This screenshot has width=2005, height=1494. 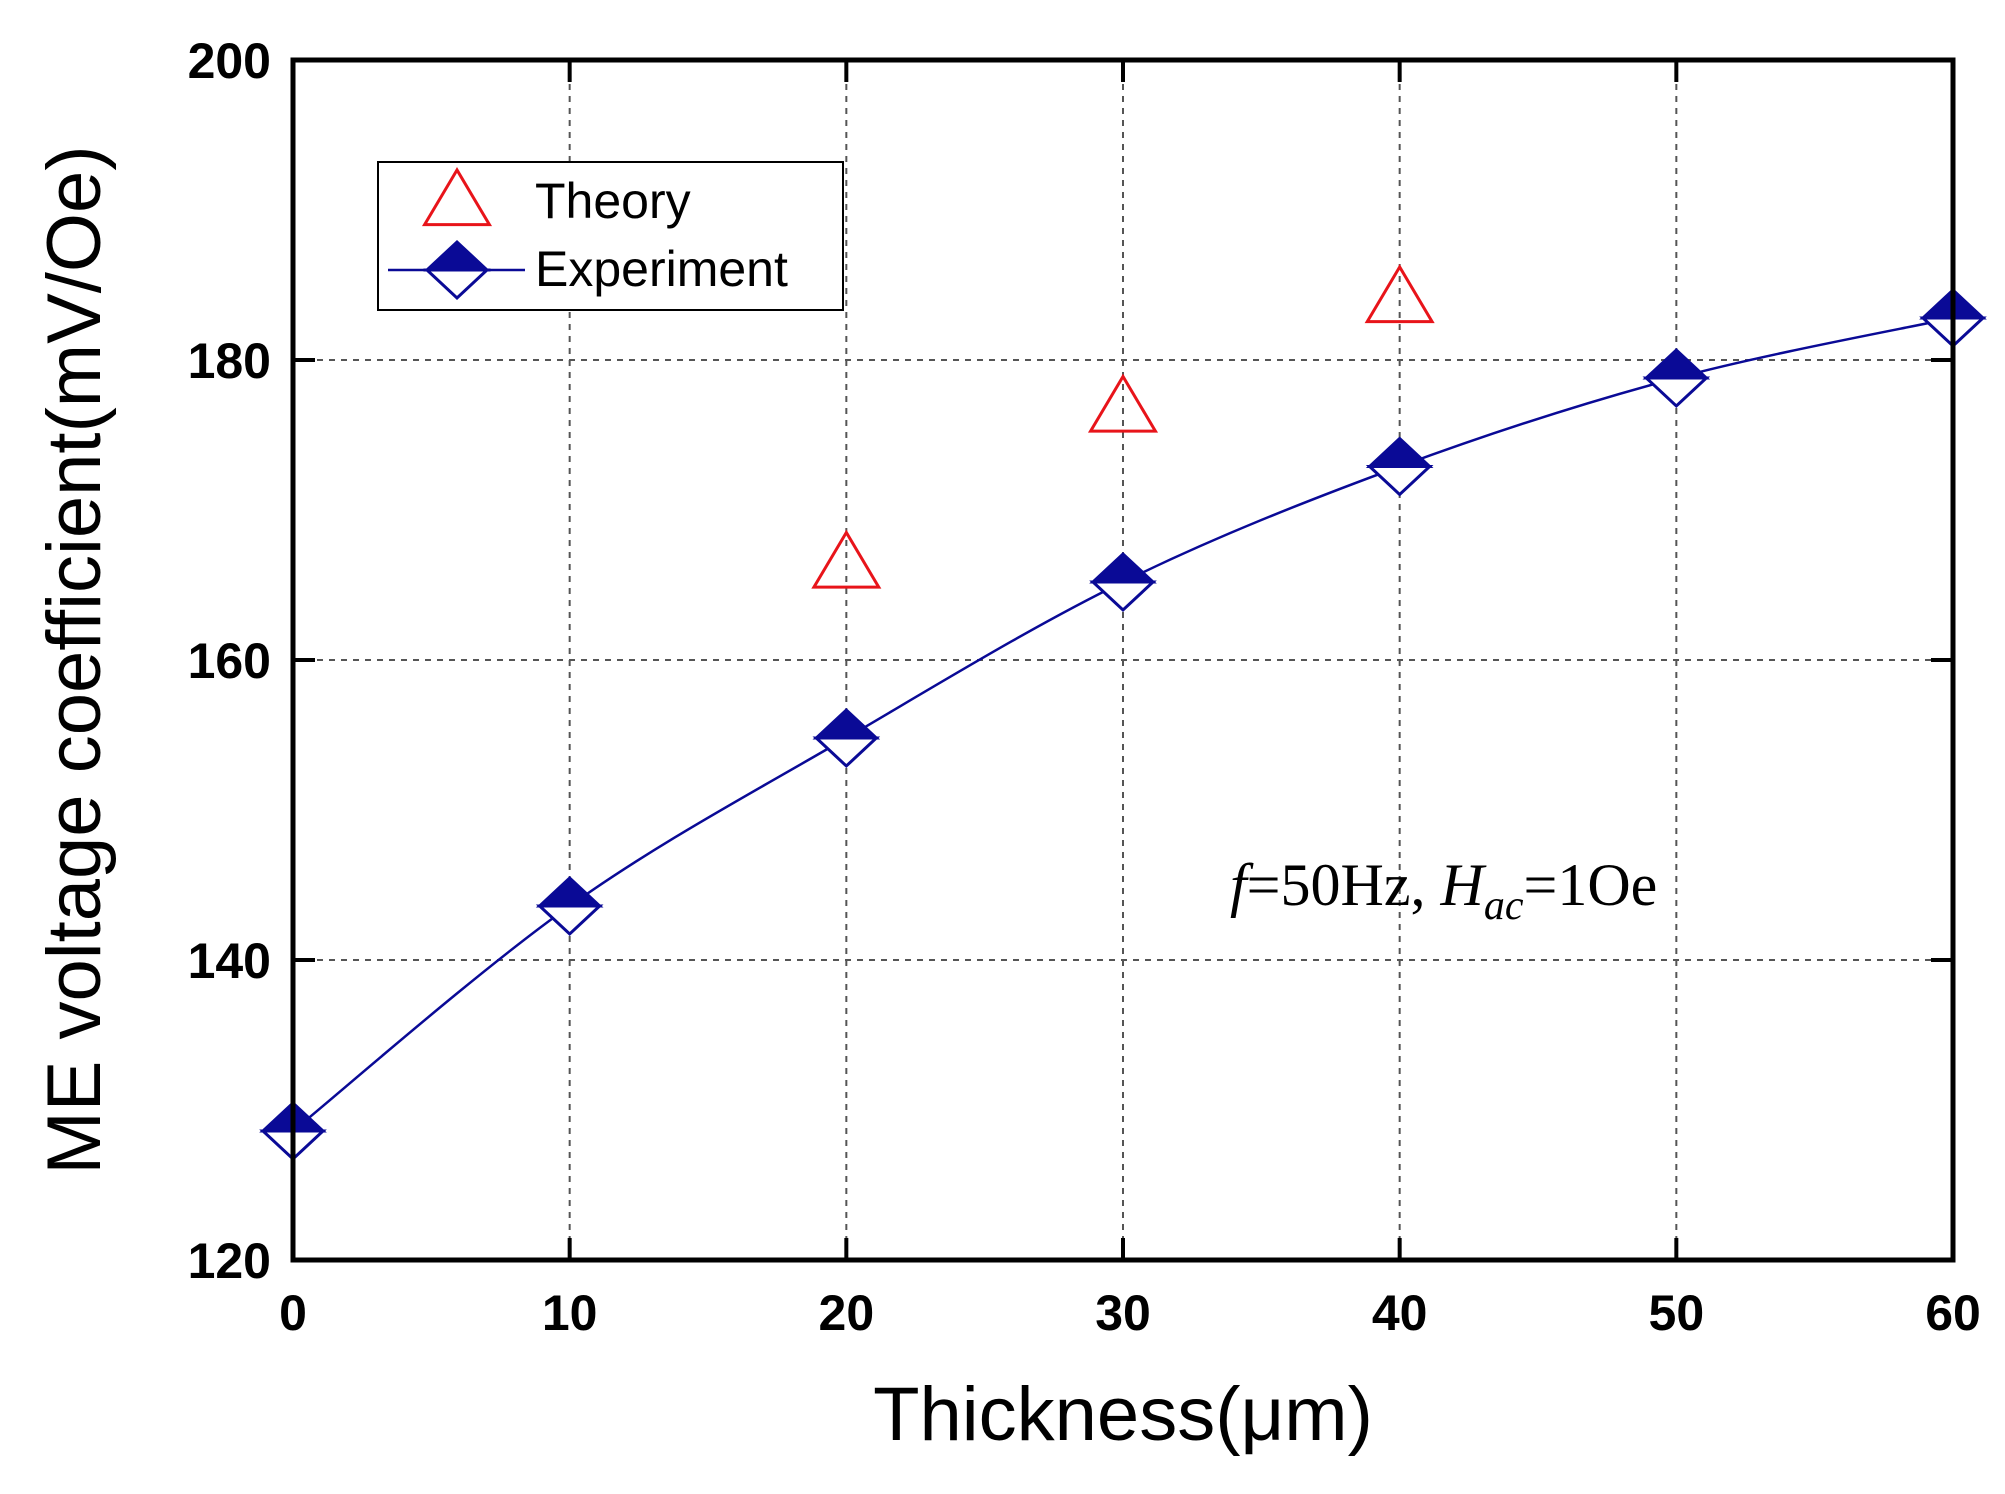 What do you see at coordinates (1953, 1313) in the screenshot?
I see `x-tick-label: 60` at bounding box center [1953, 1313].